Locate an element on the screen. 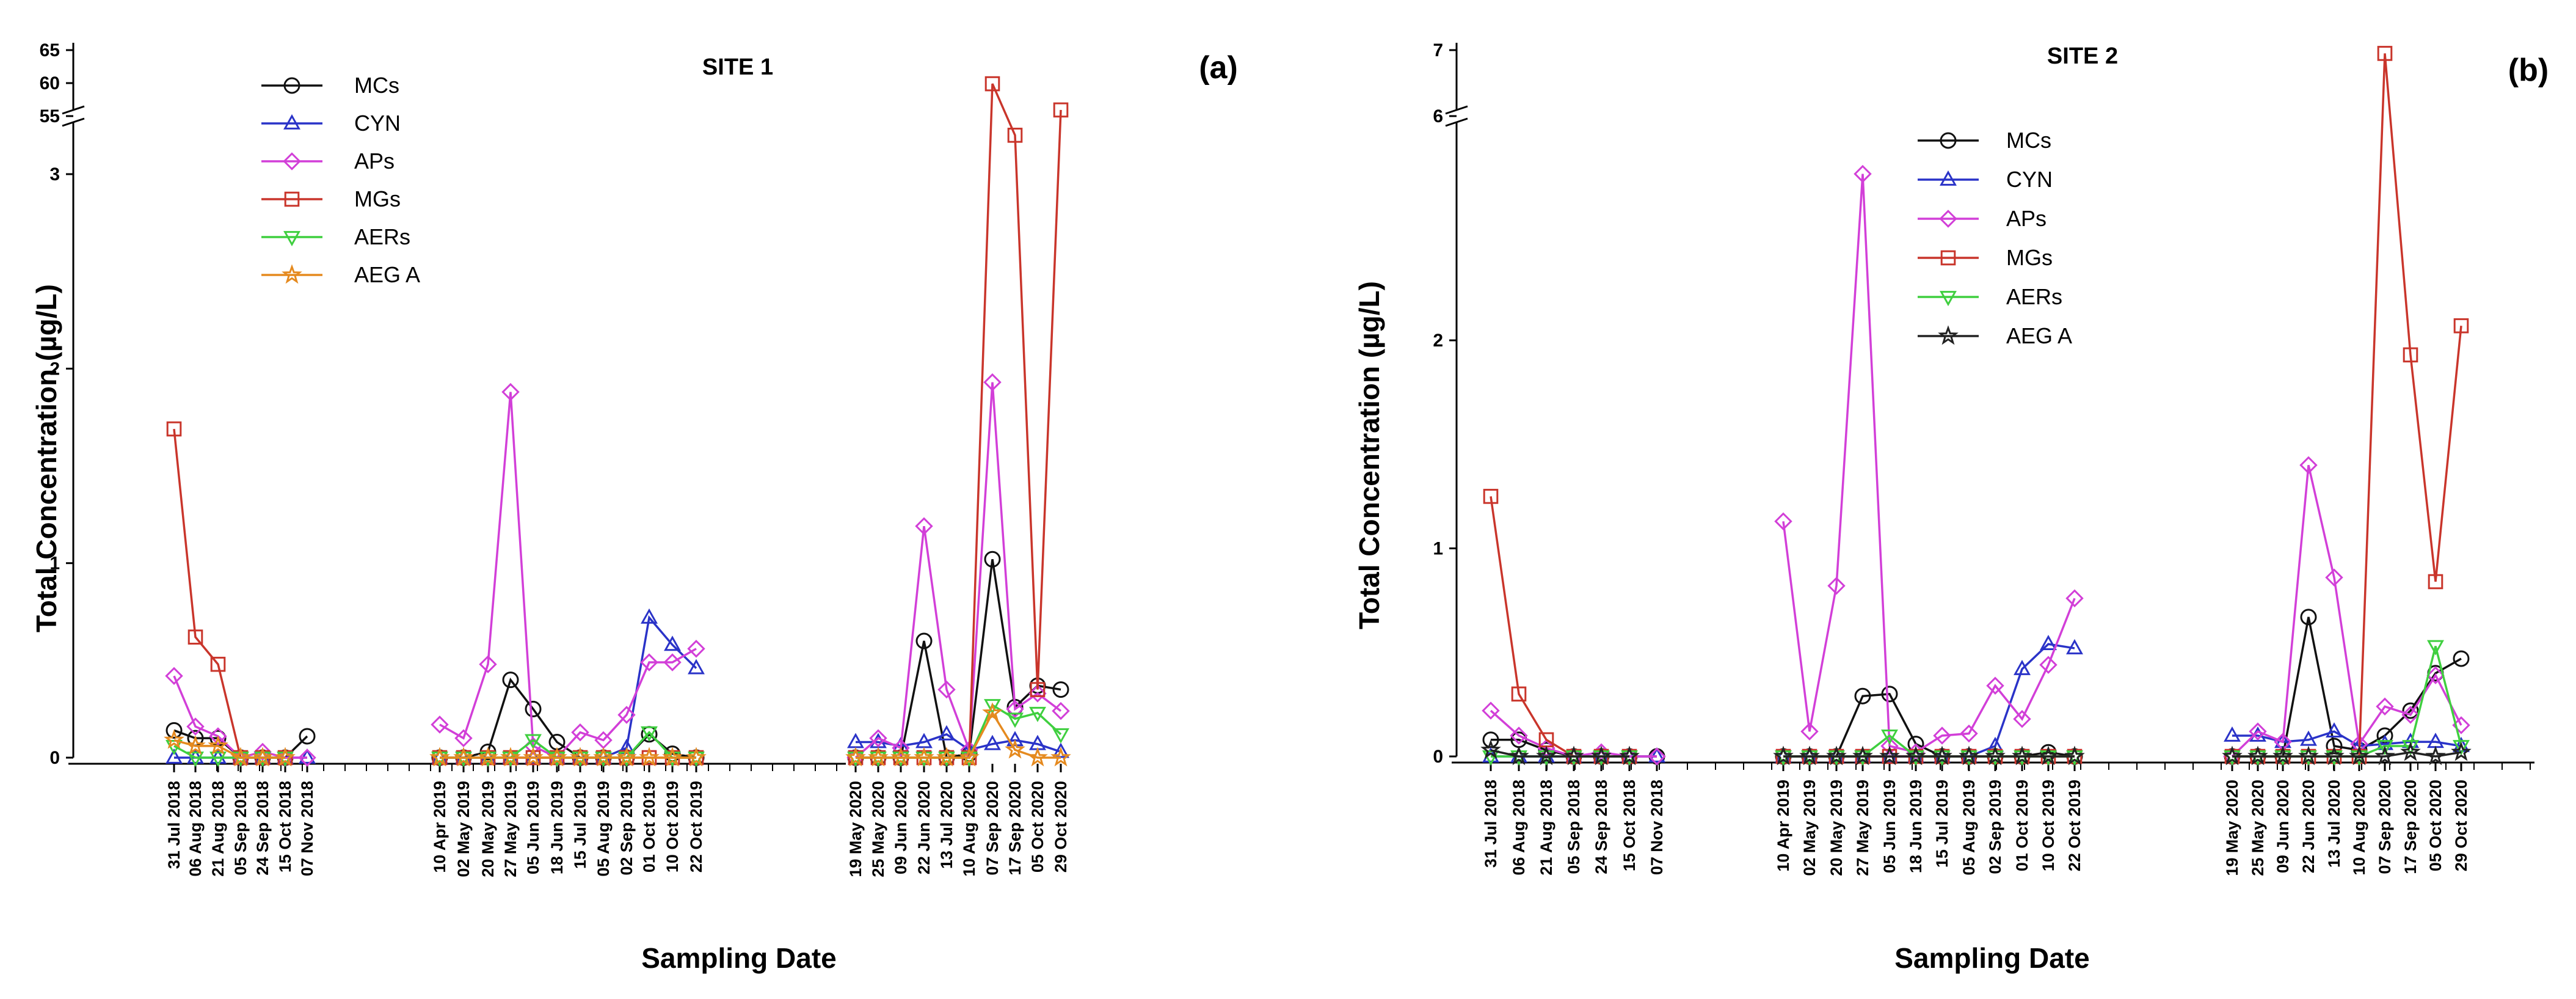  x-tick-label: 27 May 2019 is located at coordinates (1863, 828).